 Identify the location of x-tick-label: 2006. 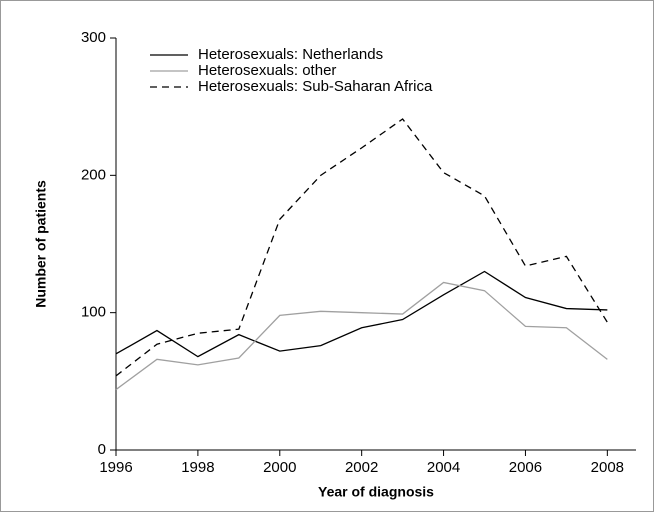
(525, 467).